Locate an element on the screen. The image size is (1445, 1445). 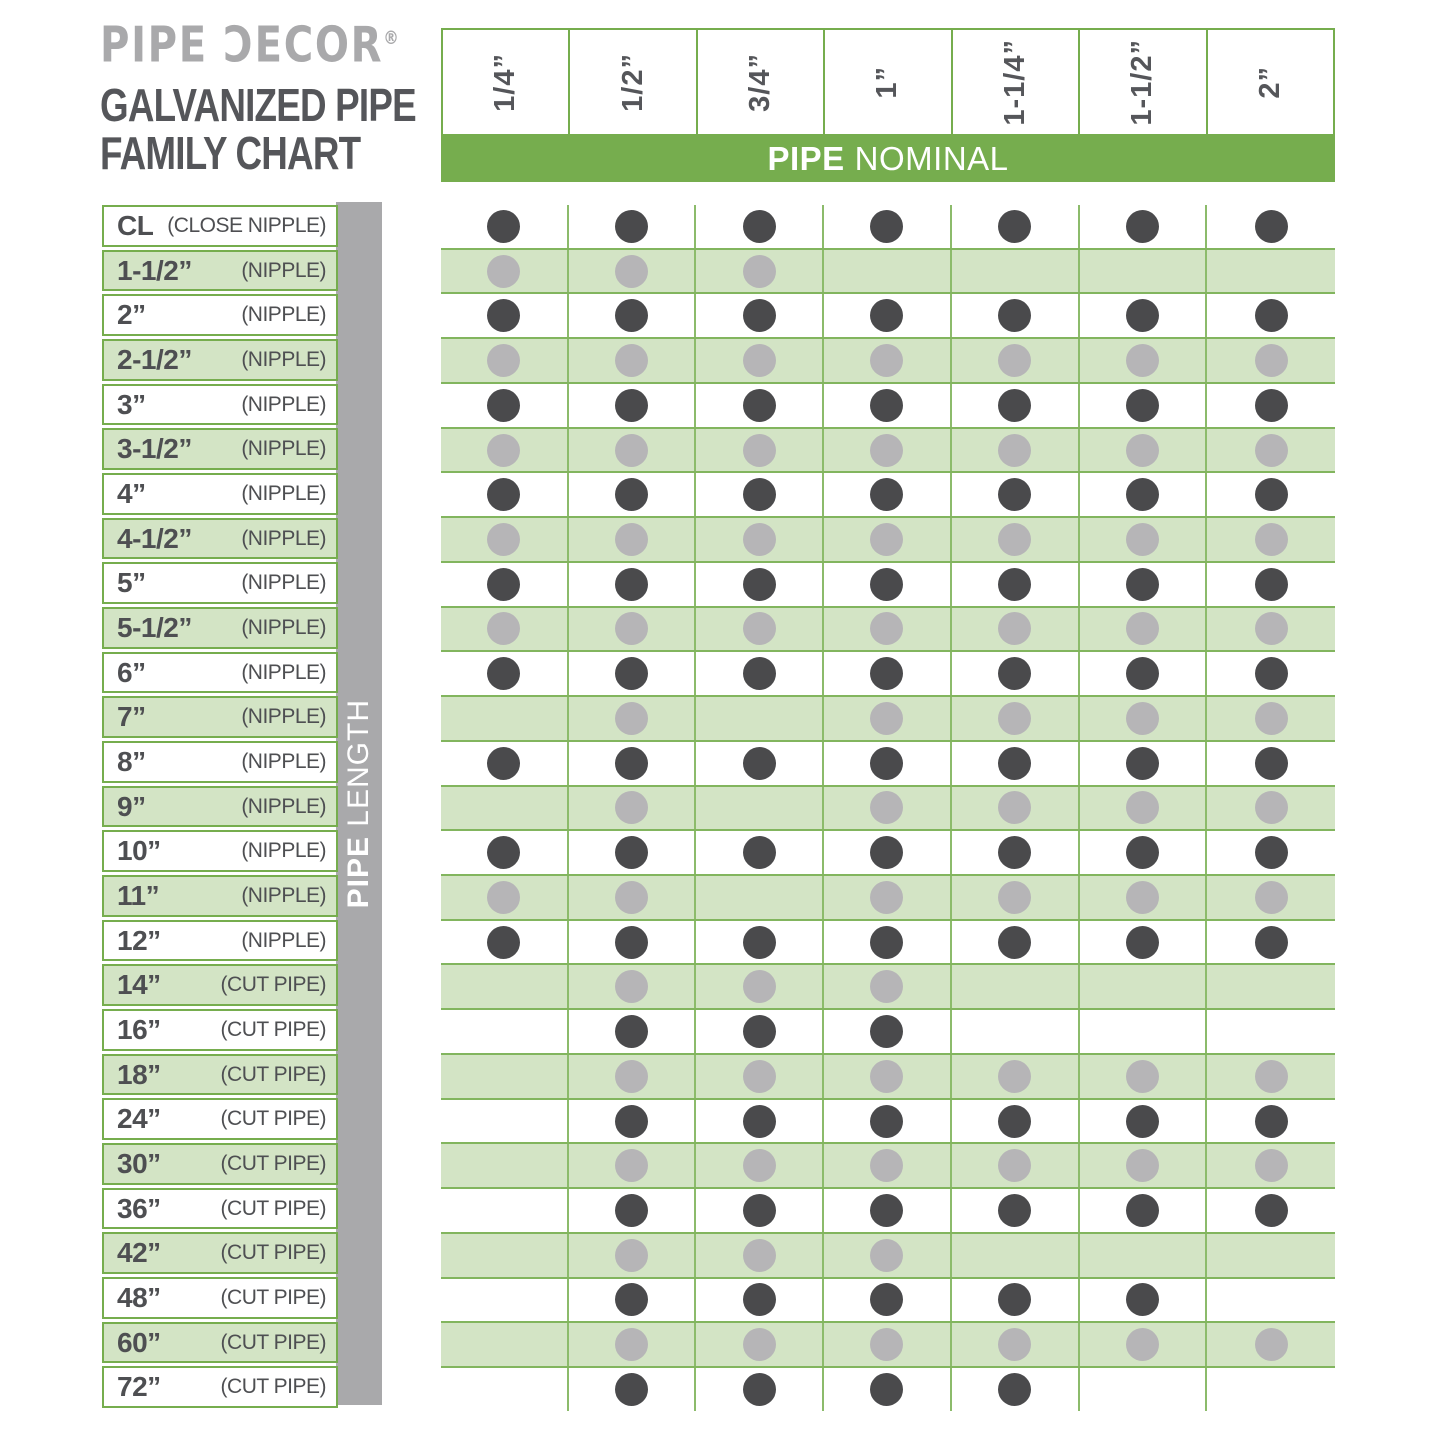
row-label-cell: 7” (NIPPLE) is located at coordinates (220, 717).